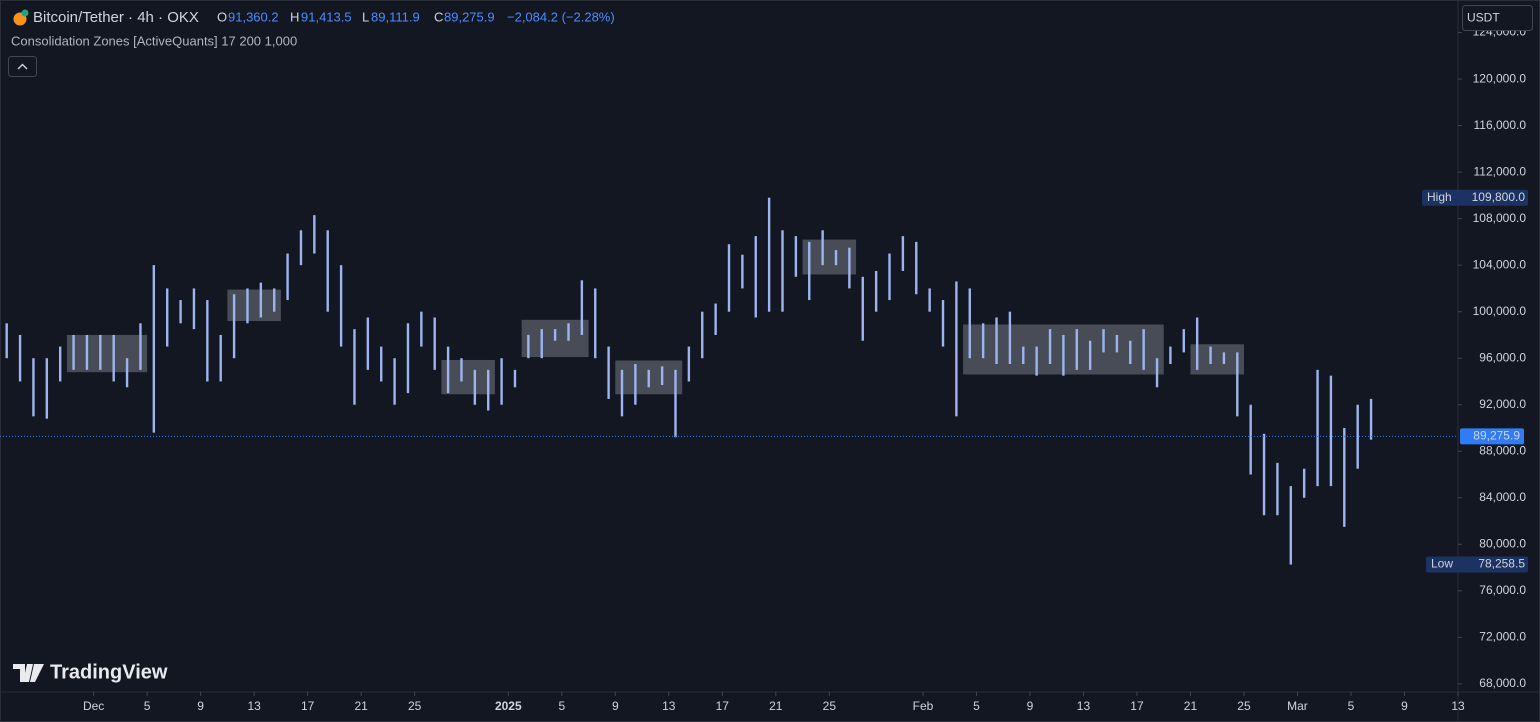  What do you see at coordinates (1502, 450) in the screenshot?
I see `y-tick-label: 88,000.0` at bounding box center [1502, 450].